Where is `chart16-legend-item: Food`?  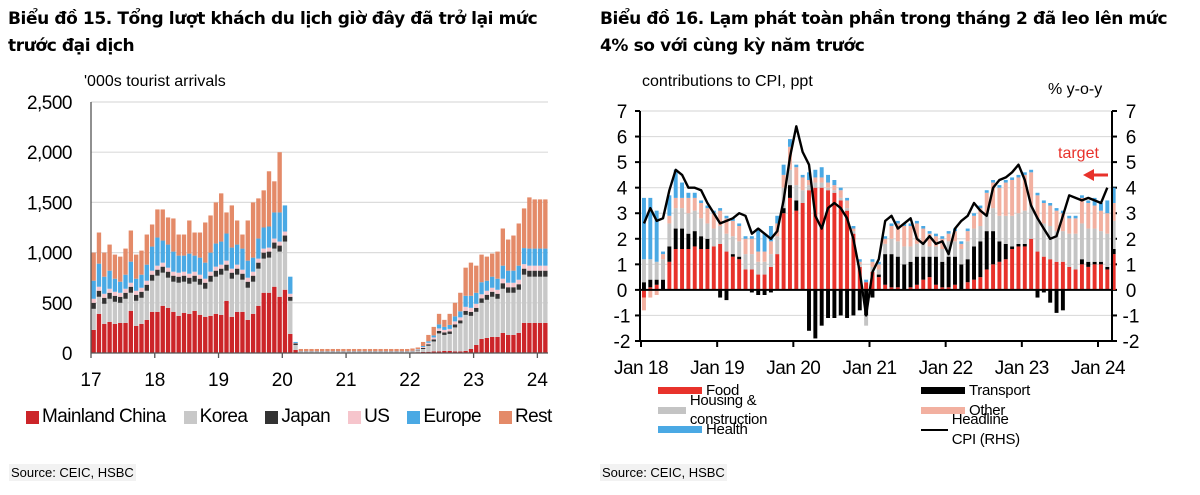 chart16-legend-item: Food is located at coordinates (720, 391).